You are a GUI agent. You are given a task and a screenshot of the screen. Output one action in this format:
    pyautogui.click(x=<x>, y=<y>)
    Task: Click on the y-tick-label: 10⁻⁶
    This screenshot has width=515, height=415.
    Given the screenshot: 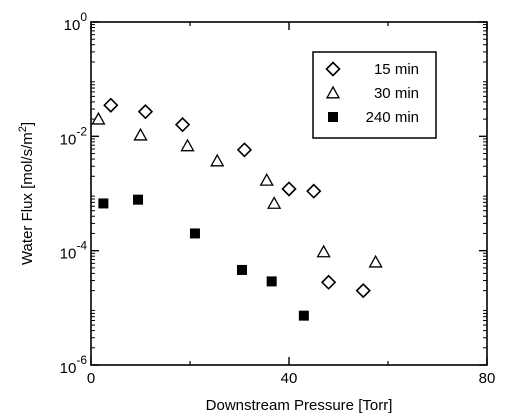 What is the action you would take?
    pyautogui.click(x=74, y=365)
    